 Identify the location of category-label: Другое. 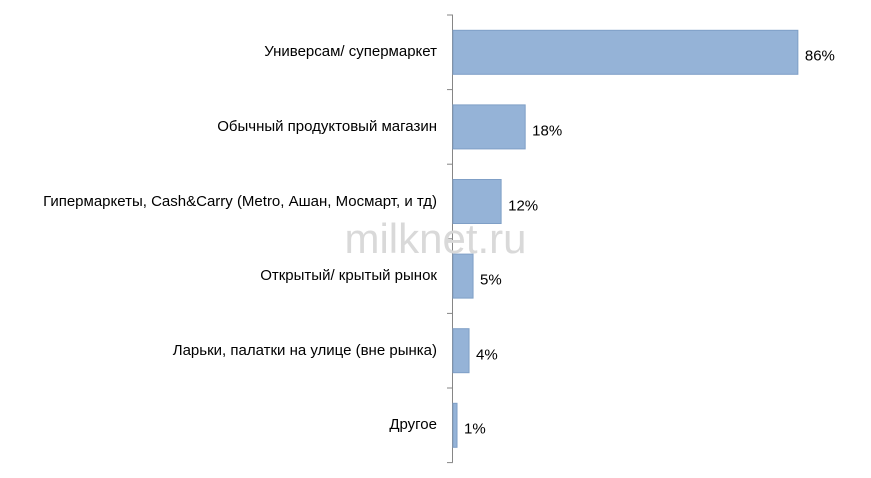
(413, 425).